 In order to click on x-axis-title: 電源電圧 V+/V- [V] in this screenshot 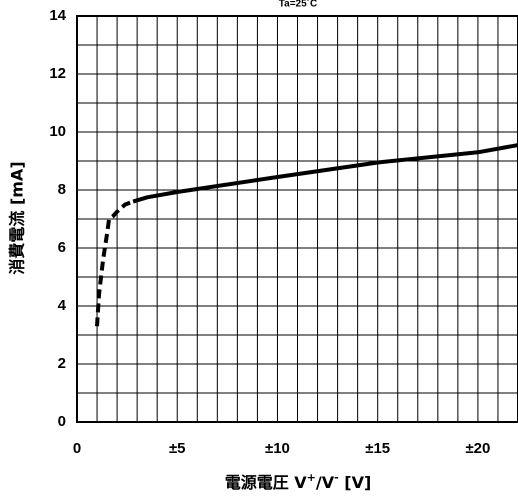, I will do `click(298, 481)`.